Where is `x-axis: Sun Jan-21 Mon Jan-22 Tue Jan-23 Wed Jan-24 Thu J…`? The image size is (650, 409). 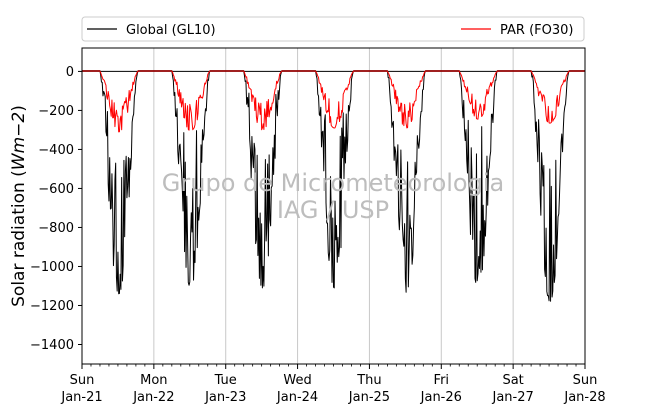
x-axis: Sun Jan-21 Mon Jan-22 Tue Jan-23 Wed Jan-24 Thu J… is located at coordinates (333, 384).